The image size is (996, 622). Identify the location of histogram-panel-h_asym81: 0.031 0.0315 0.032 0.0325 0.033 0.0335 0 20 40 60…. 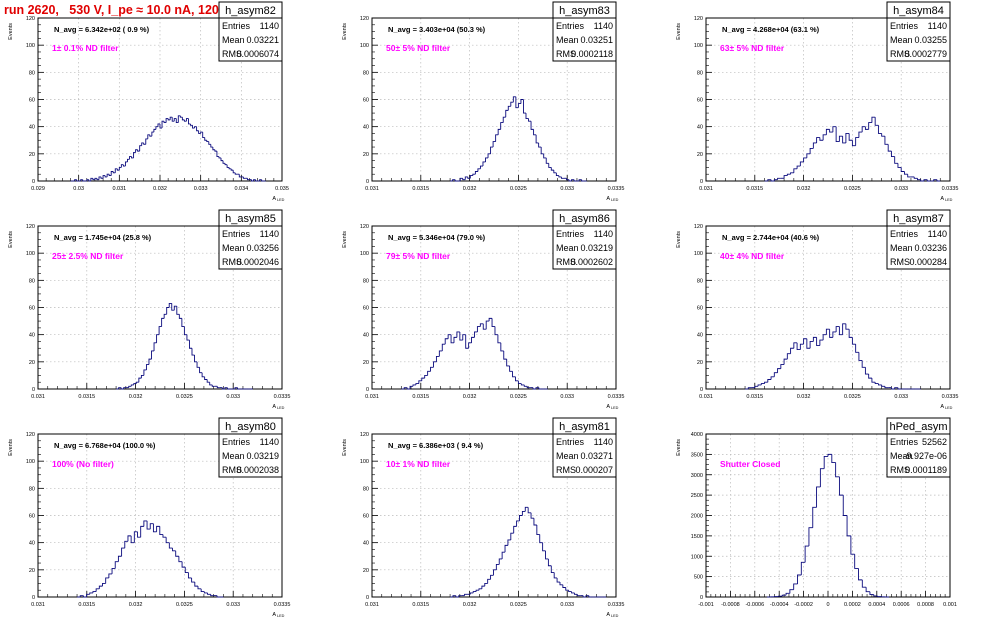
(483, 517).